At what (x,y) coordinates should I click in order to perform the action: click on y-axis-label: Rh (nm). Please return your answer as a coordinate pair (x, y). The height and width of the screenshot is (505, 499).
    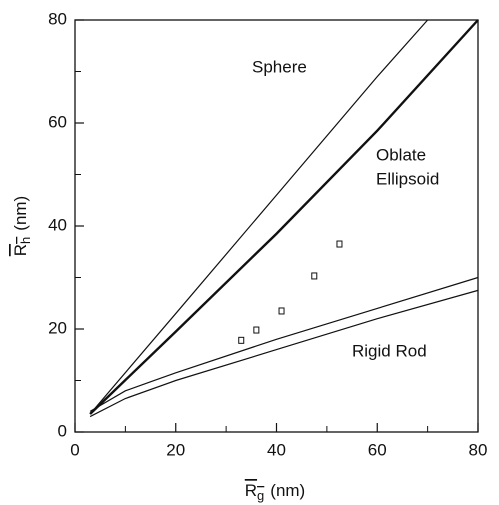
    Looking at the image, I should click on (22, 226).